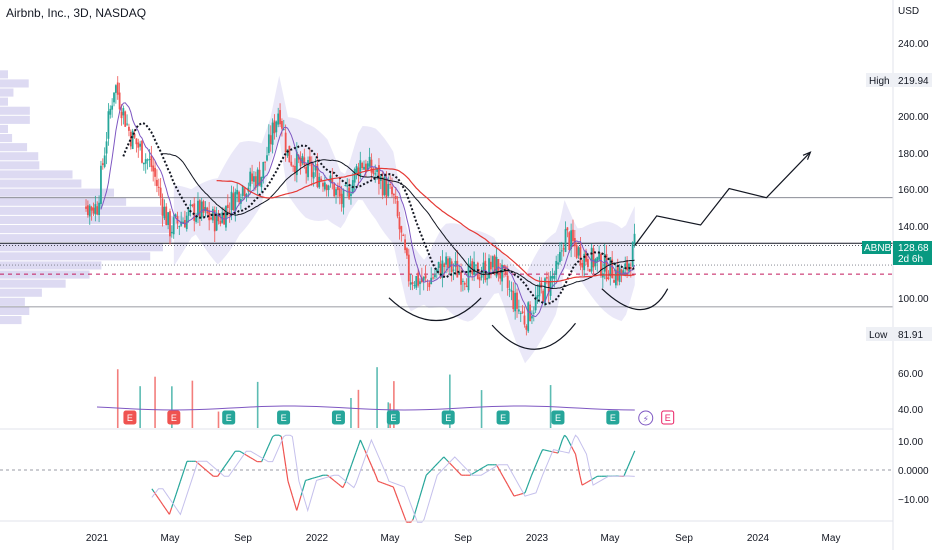 Image resolution: width=932 pixels, height=550 pixels. What do you see at coordinates (913, 117) in the screenshot?
I see `price-tick: 200.00` at bounding box center [913, 117].